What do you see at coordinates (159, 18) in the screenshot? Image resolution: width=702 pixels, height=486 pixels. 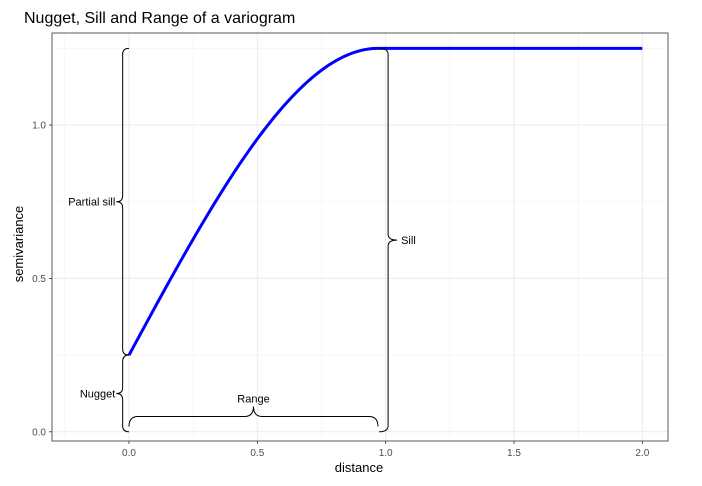 I see `chart-title: Nugget, Sill and Range of a variogram` at bounding box center [159, 18].